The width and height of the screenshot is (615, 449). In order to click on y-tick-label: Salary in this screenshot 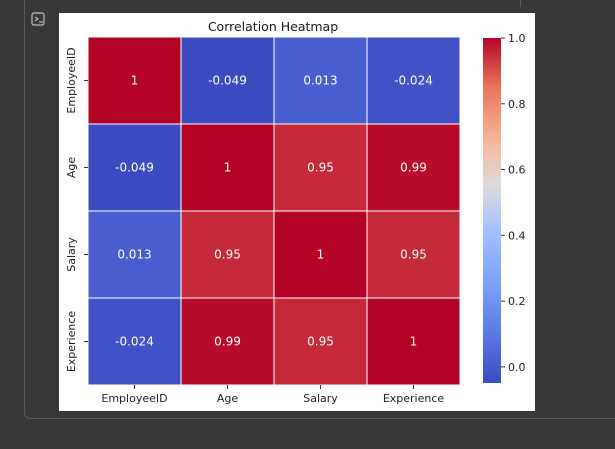, I will do `click(71, 254)`.